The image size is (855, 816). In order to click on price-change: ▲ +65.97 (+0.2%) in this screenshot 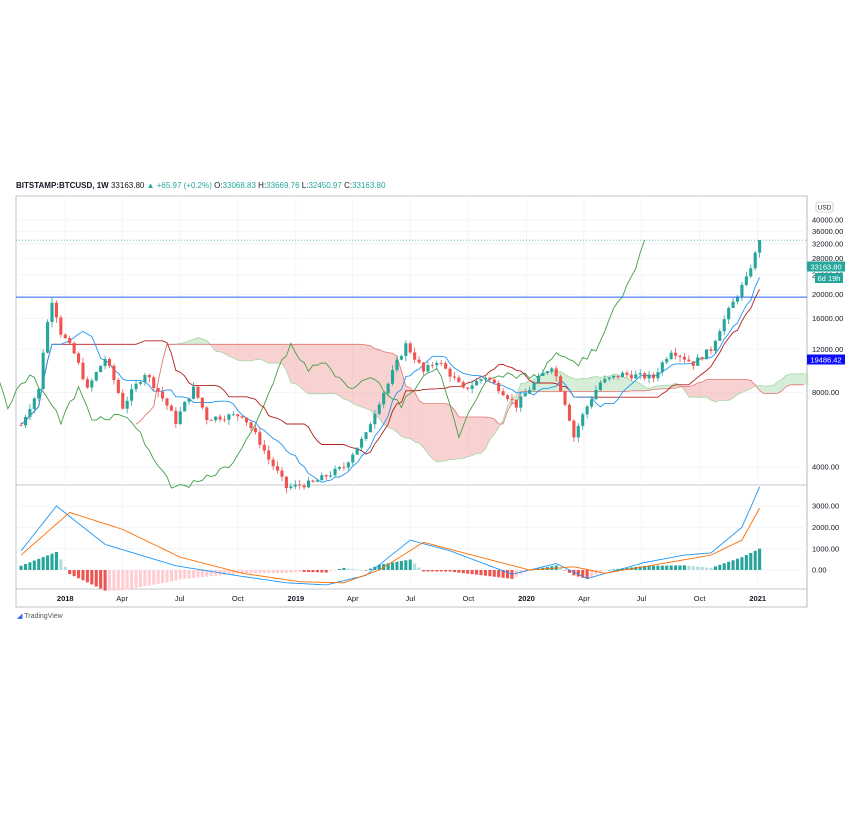, I will do `click(179, 185)`.